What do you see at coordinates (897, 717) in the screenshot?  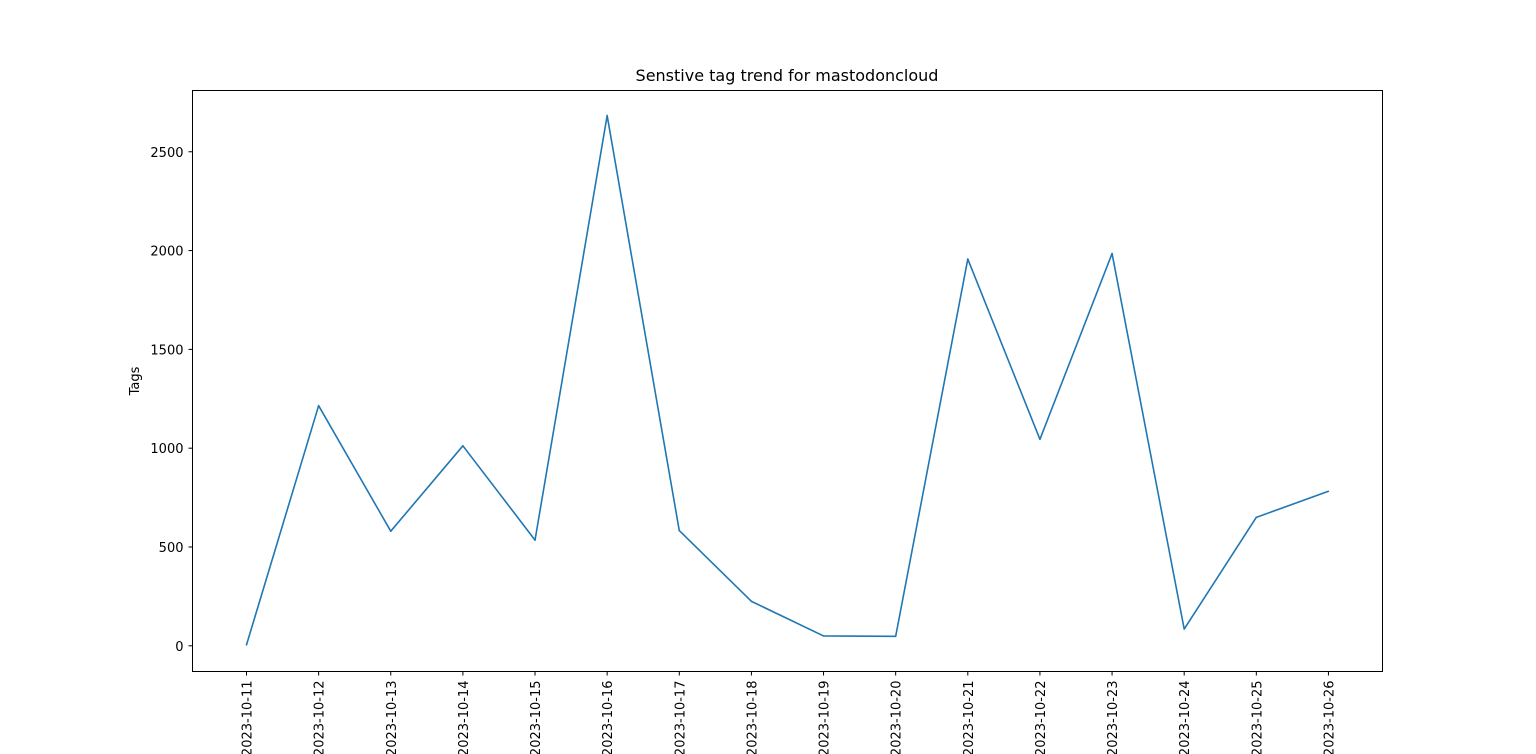 I see `x-tick-label: 2023-10-20` at bounding box center [897, 717].